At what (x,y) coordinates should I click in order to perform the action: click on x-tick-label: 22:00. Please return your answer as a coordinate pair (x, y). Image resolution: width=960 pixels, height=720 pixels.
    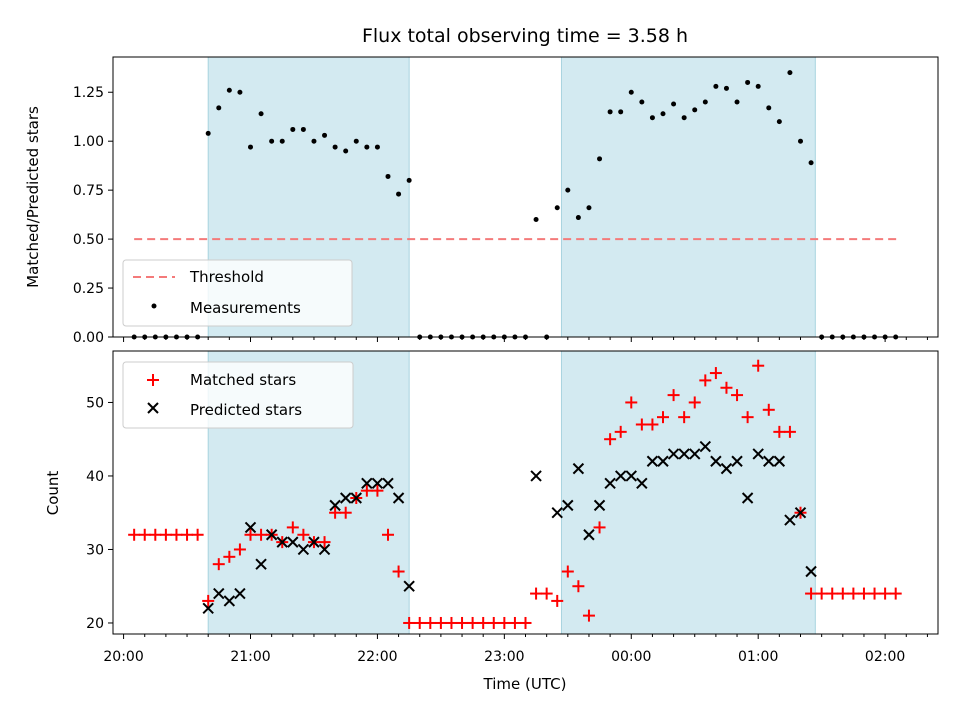
    Looking at the image, I should click on (377, 657).